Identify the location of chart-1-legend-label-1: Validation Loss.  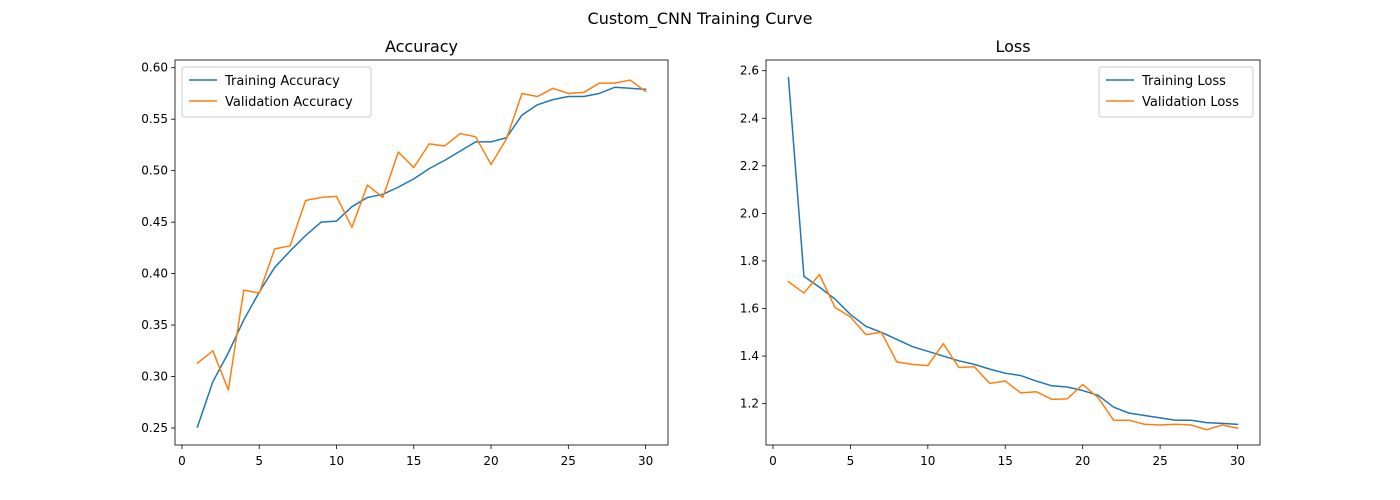
(1190, 102).